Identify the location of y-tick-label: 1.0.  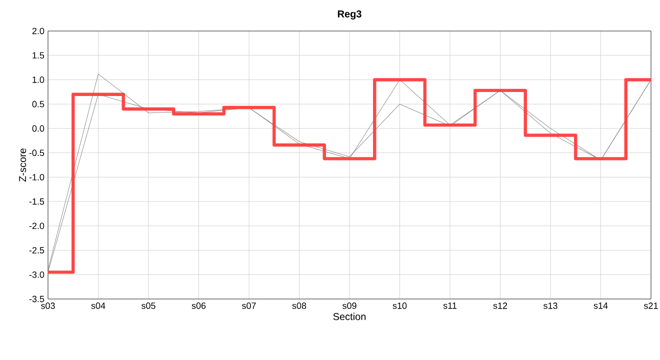
(38, 79).